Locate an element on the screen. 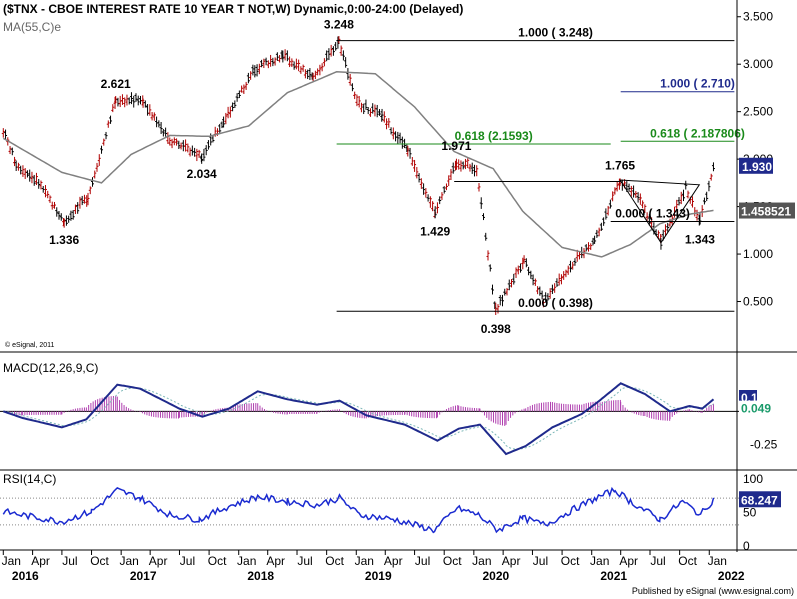 The image size is (797, 599). pivot-label: 1.971 is located at coordinates (456, 146).